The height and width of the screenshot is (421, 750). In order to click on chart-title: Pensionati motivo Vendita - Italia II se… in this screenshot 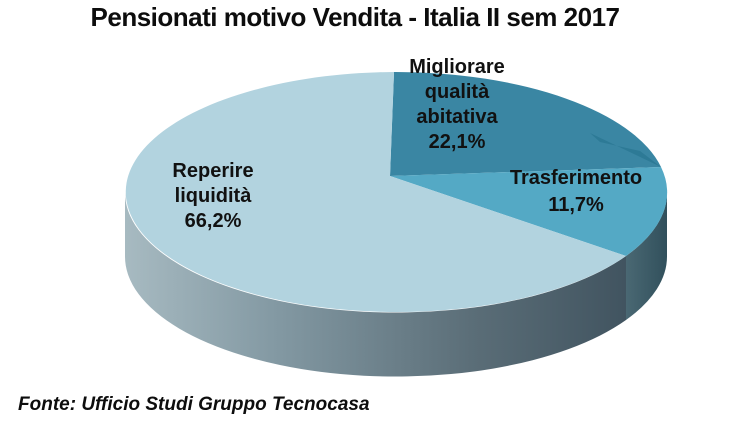, I will do `click(355, 17)`.